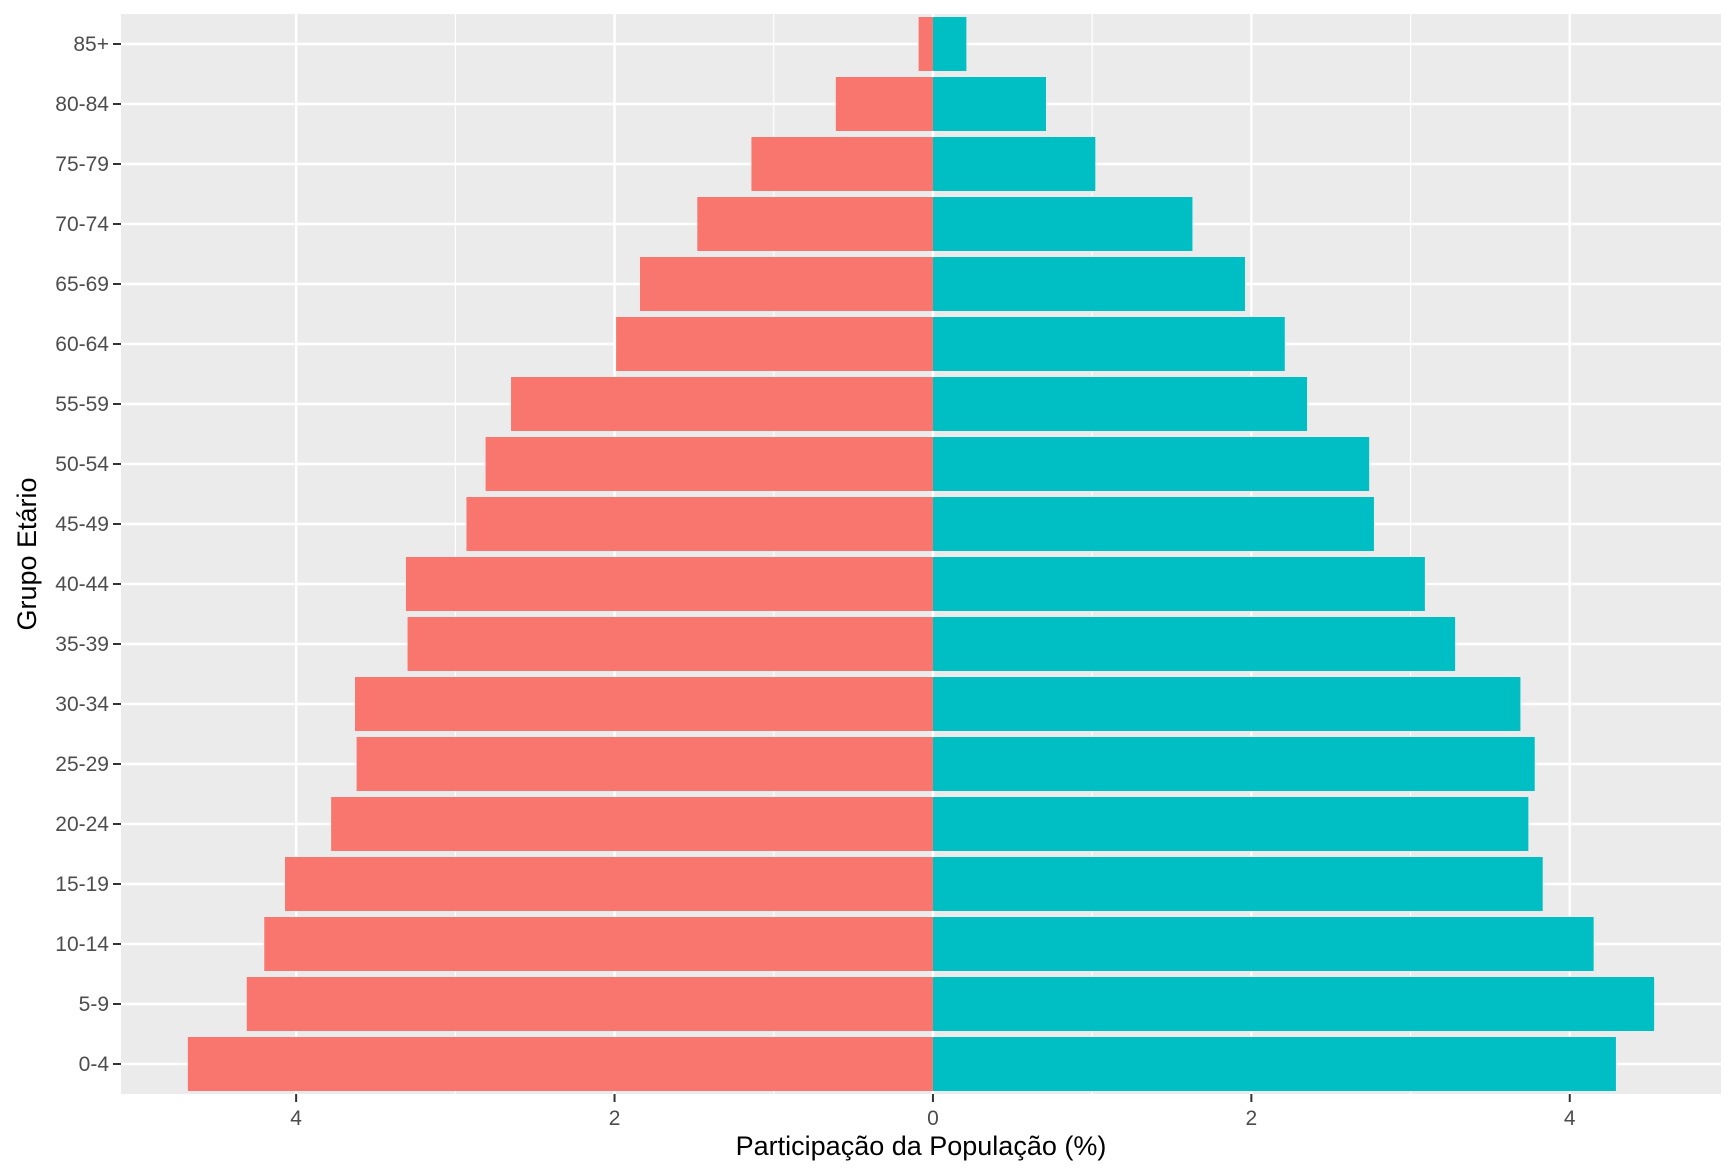  Describe the element at coordinates (82, 884) in the screenshot. I see `y-tick-label: 15-19` at that location.